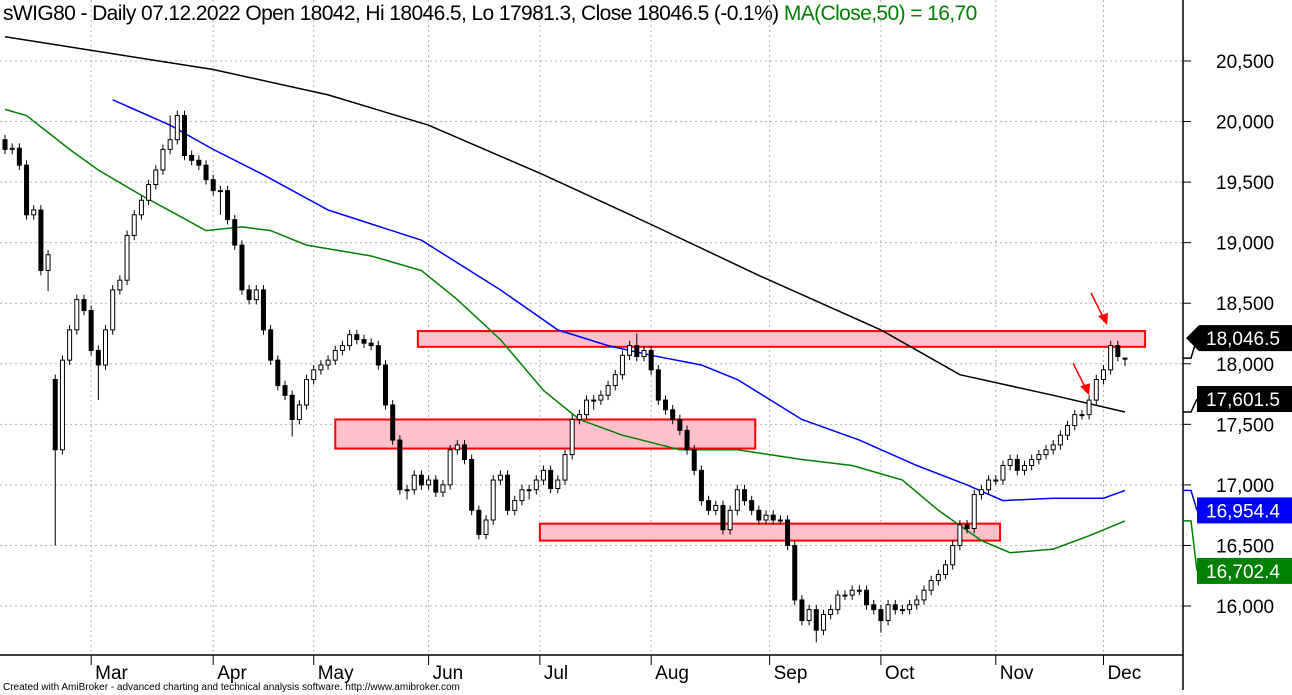  What do you see at coordinates (1245, 62) in the screenshot?
I see `y-tick-label: 20,500` at bounding box center [1245, 62].